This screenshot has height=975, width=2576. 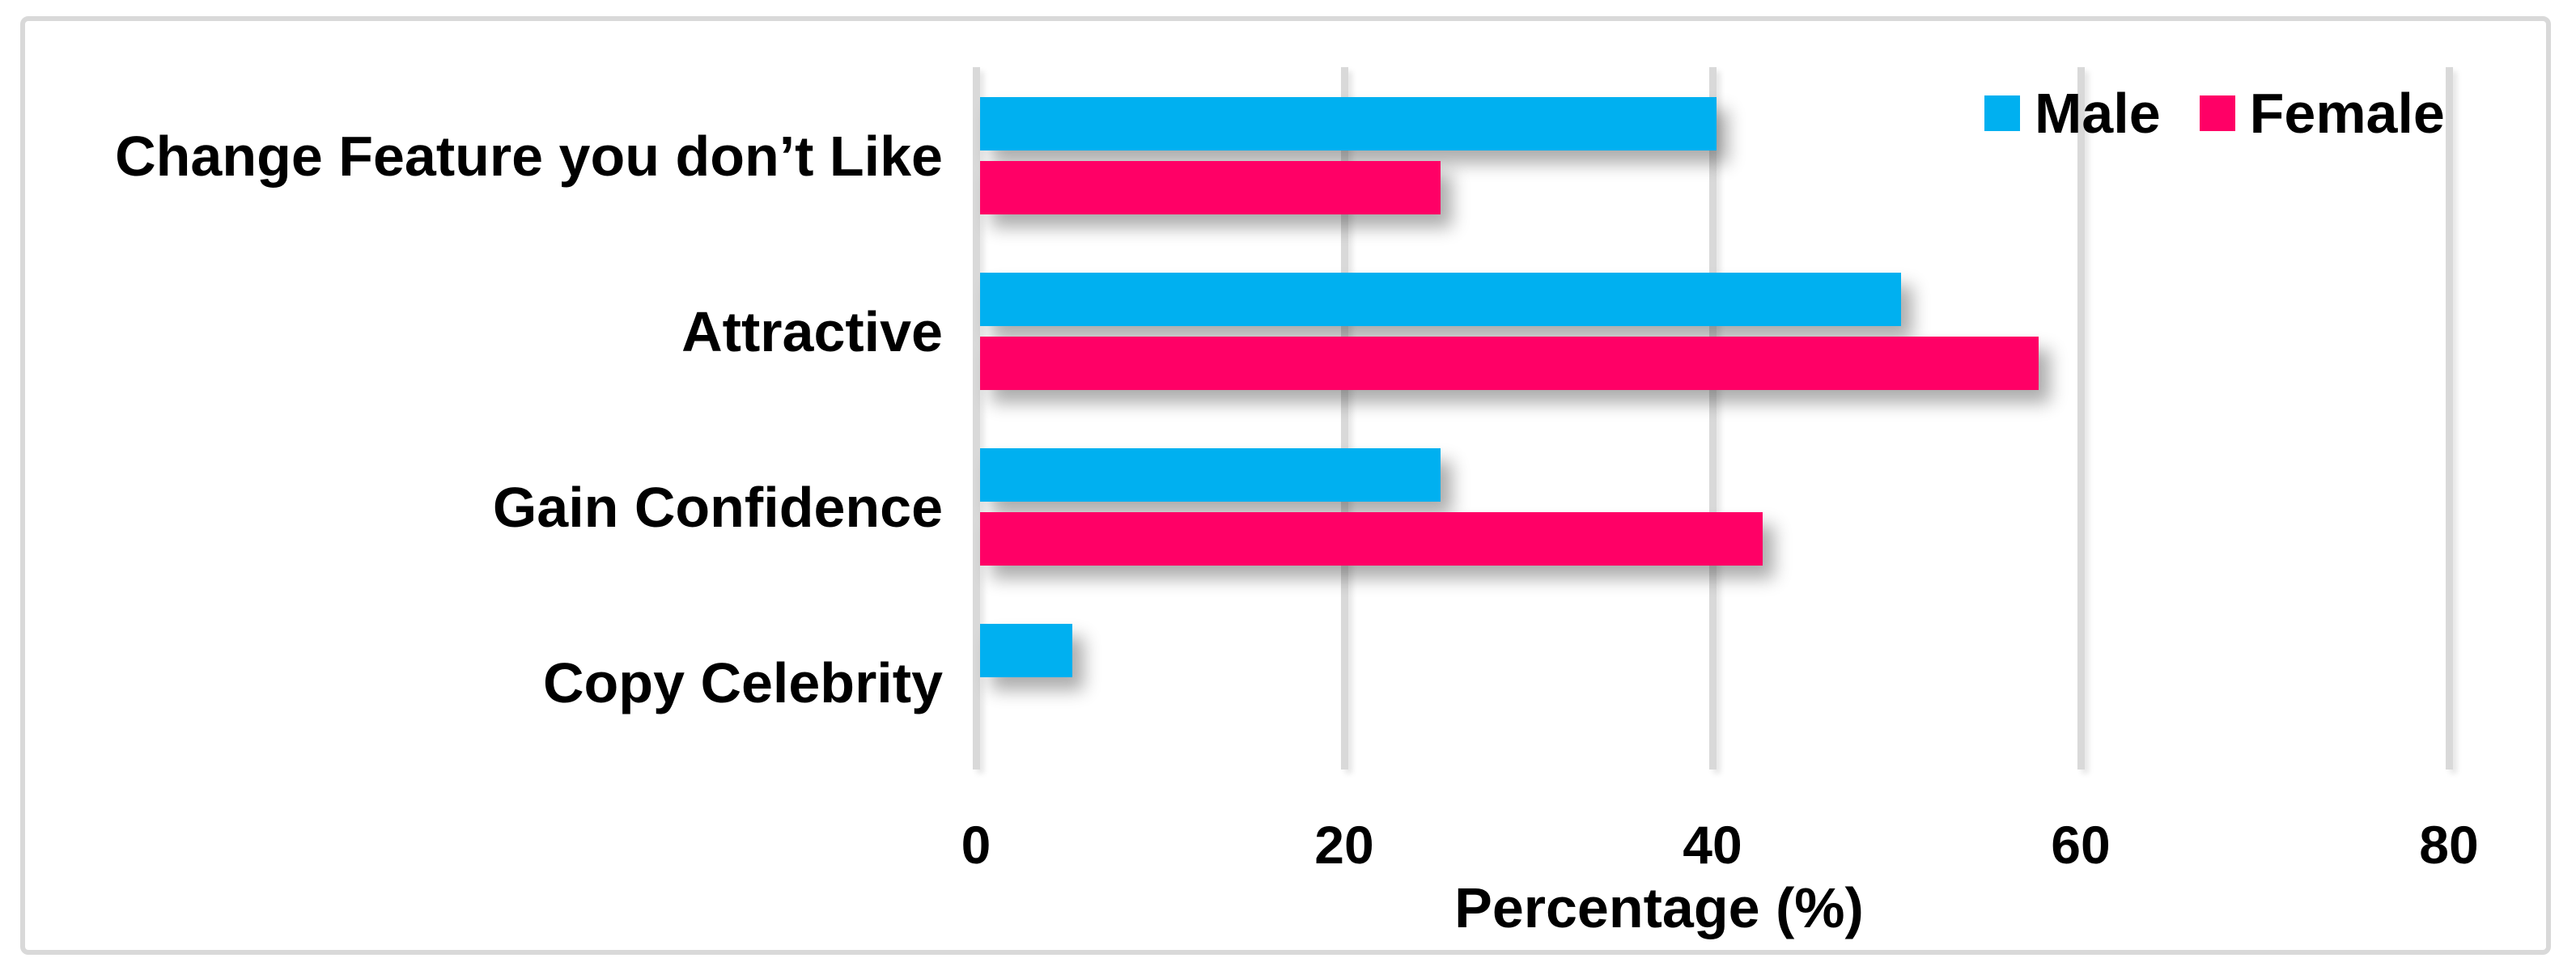 I want to click on category-label: Gain Confidence, so click(x=717, y=507).